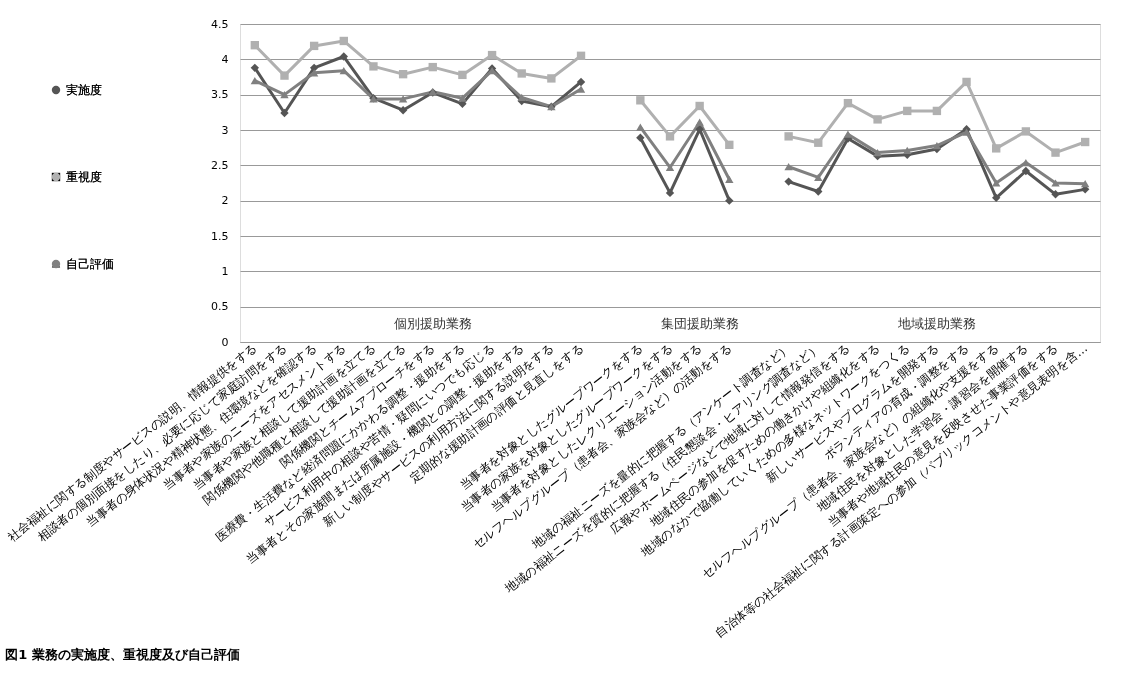 The height and width of the screenshot is (688, 1132). I want to click on y-tick-label: 1.5, so click(220, 236).